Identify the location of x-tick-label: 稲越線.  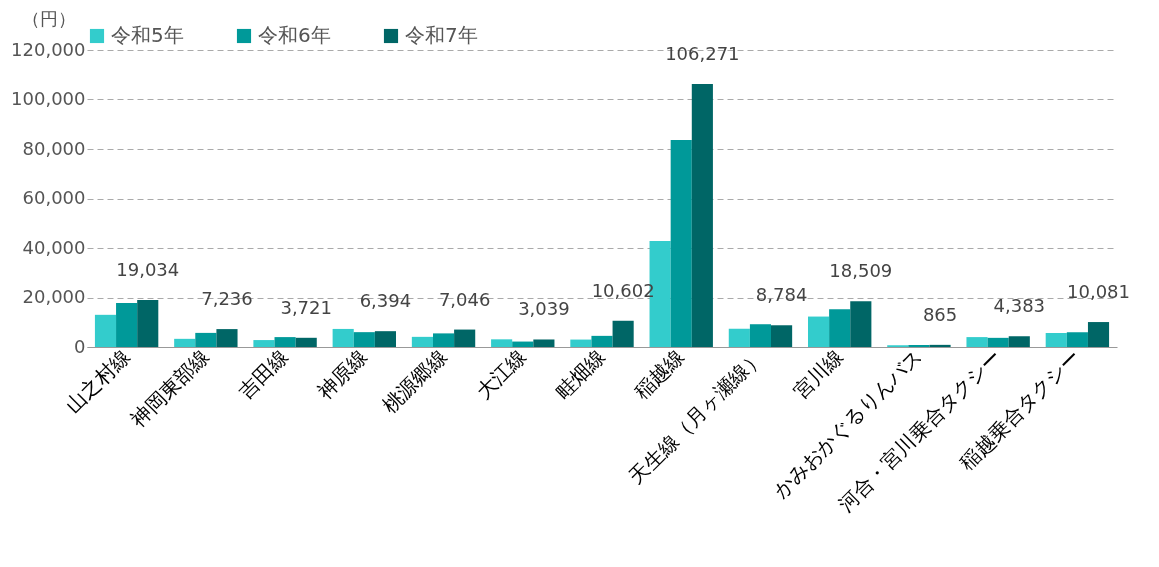
(659, 374).